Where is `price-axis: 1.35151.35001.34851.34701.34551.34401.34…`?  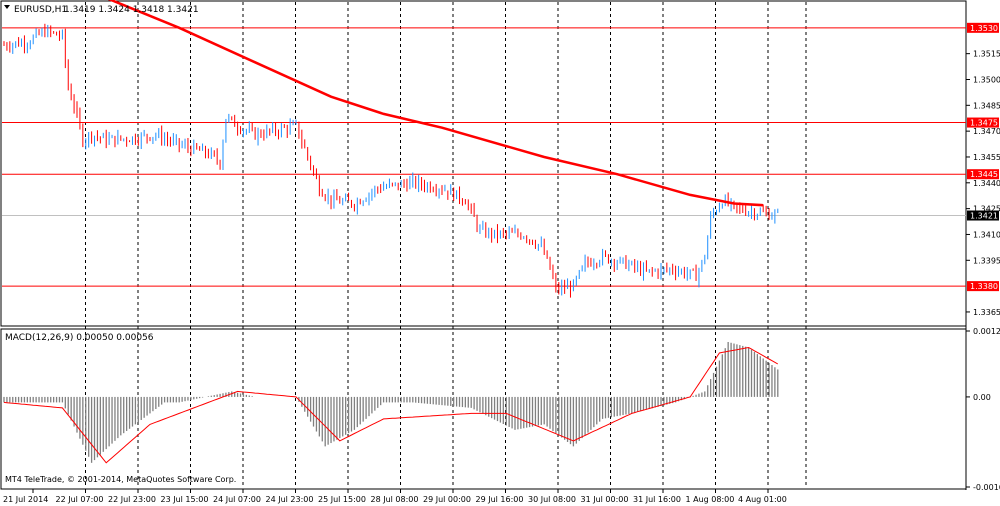
price-axis: 1.35151.35001.34851.34701.34551.34401.34… is located at coordinates (983, 183).